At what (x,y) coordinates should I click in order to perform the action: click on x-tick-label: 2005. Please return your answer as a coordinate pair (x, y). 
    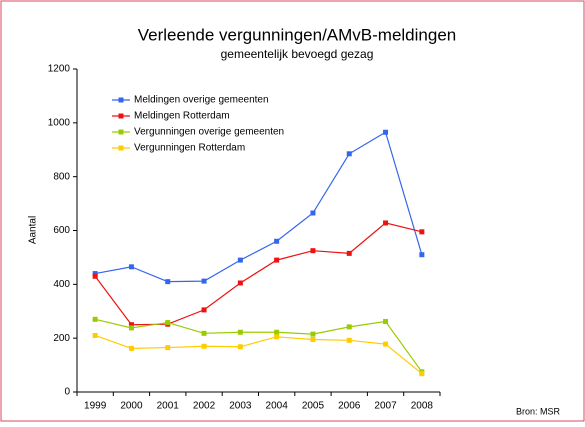
    Looking at the image, I should click on (313, 406).